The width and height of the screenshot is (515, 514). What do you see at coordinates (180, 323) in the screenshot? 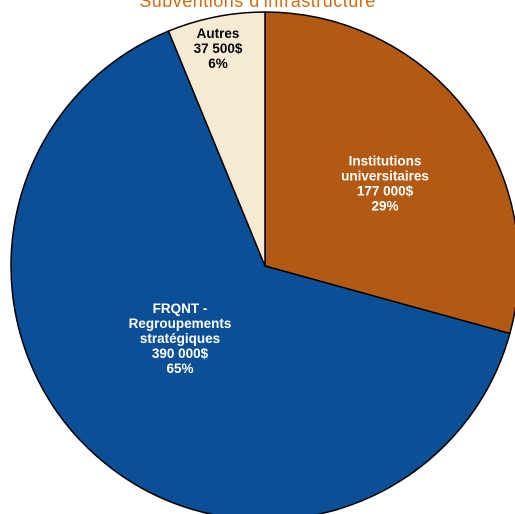
I see `slice-1-name-line-1: Regroupements` at bounding box center [180, 323].